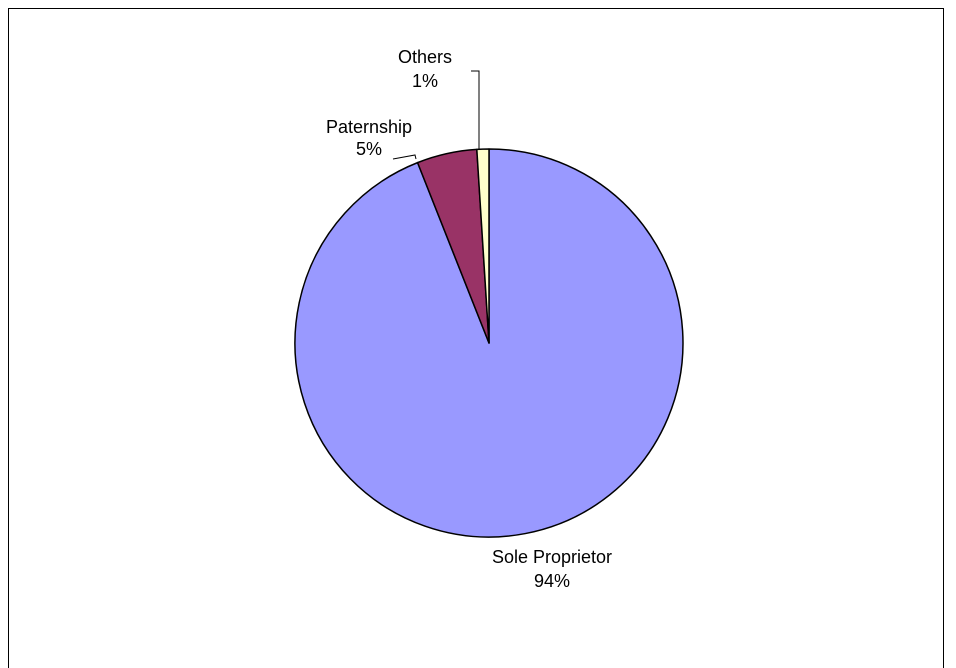 The width and height of the screenshot is (956, 668). Describe the element at coordinates (425, 69) in the screenshot. I see `slice-label-others: Others 1%` at that location.